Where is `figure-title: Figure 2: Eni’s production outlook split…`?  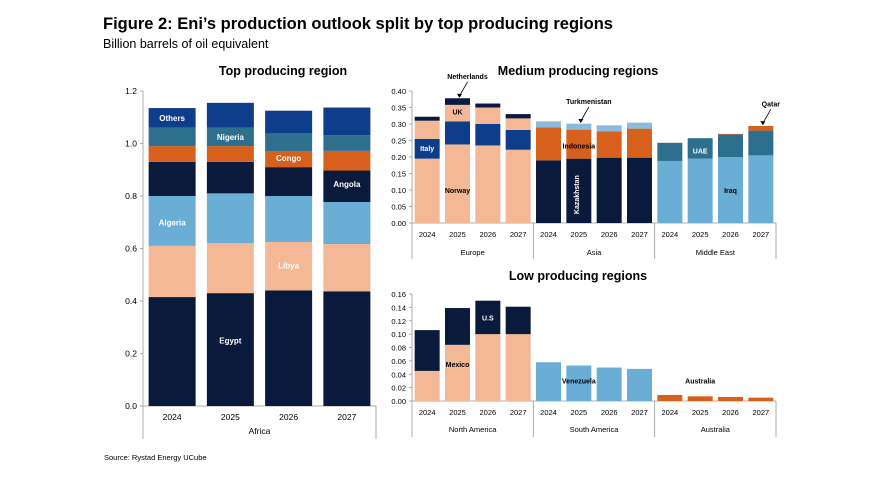
figure-title: Figure 2: Eni’s production outlook split… is located at coordinates (358, 24).